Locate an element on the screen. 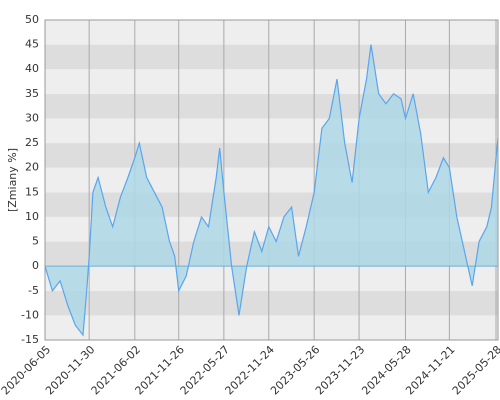 Image resolution: width=500 pixels, height=400 pixels. y-tick-label: 35 is located at coordinates (32, 93).